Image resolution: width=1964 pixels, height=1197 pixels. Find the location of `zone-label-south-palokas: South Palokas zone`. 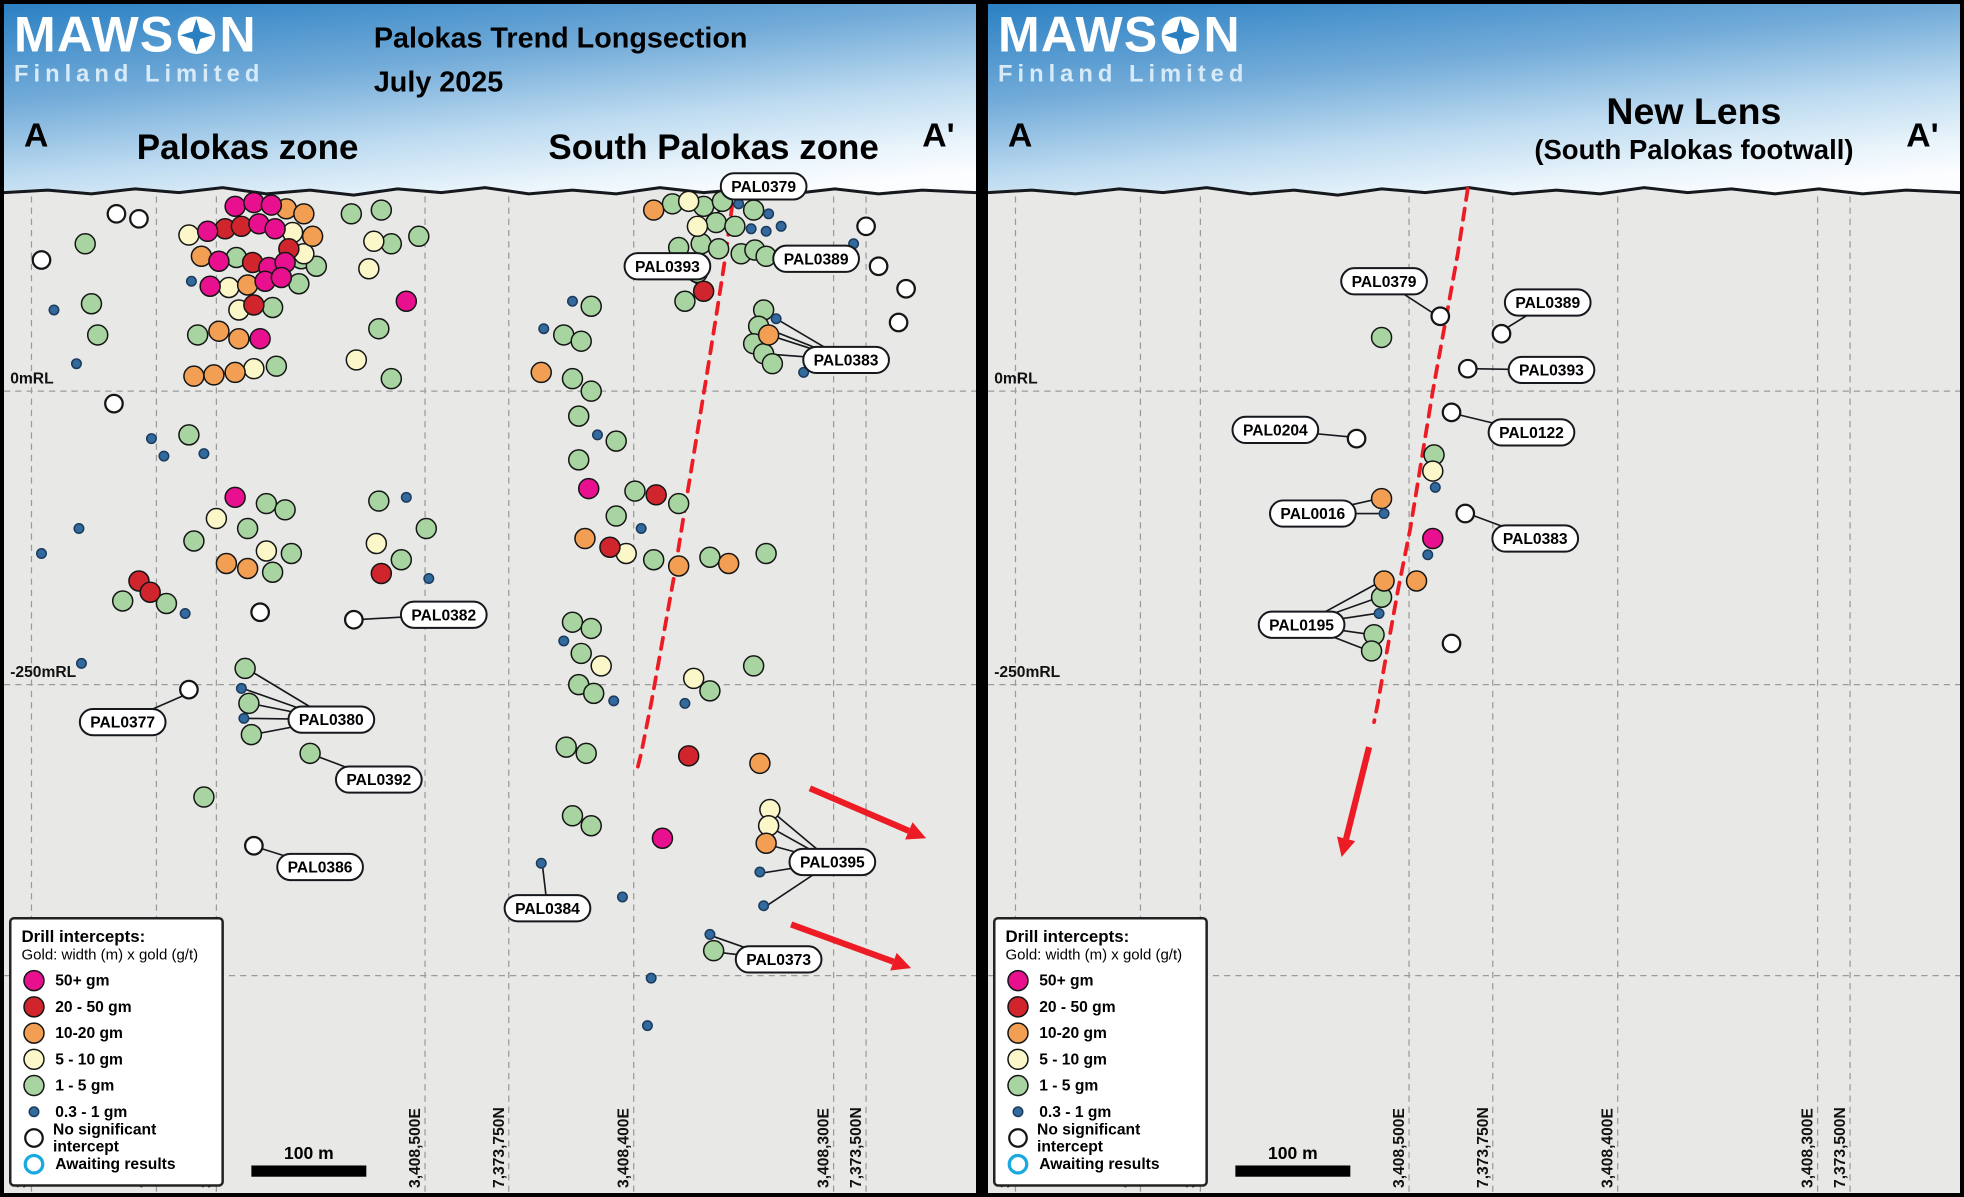

zone-label-south-palokas: South Palokas zone is located at coordinates (713, 147).